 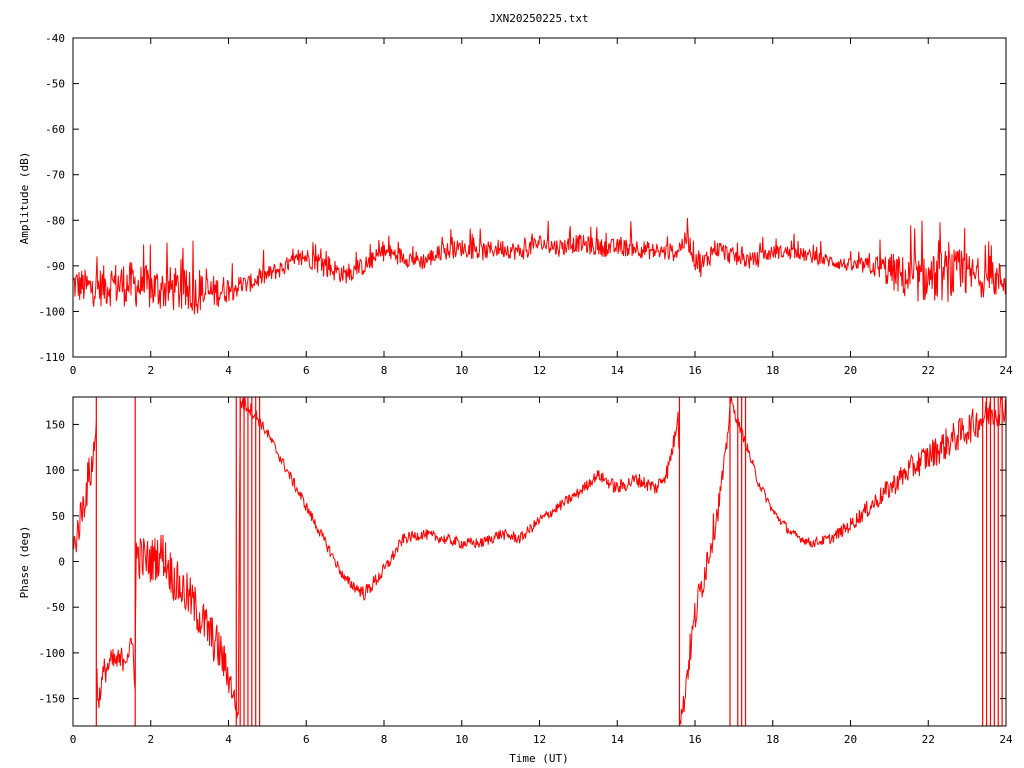 I want to click on phase-y-tick-label: 150, so click(x=55, y=424).